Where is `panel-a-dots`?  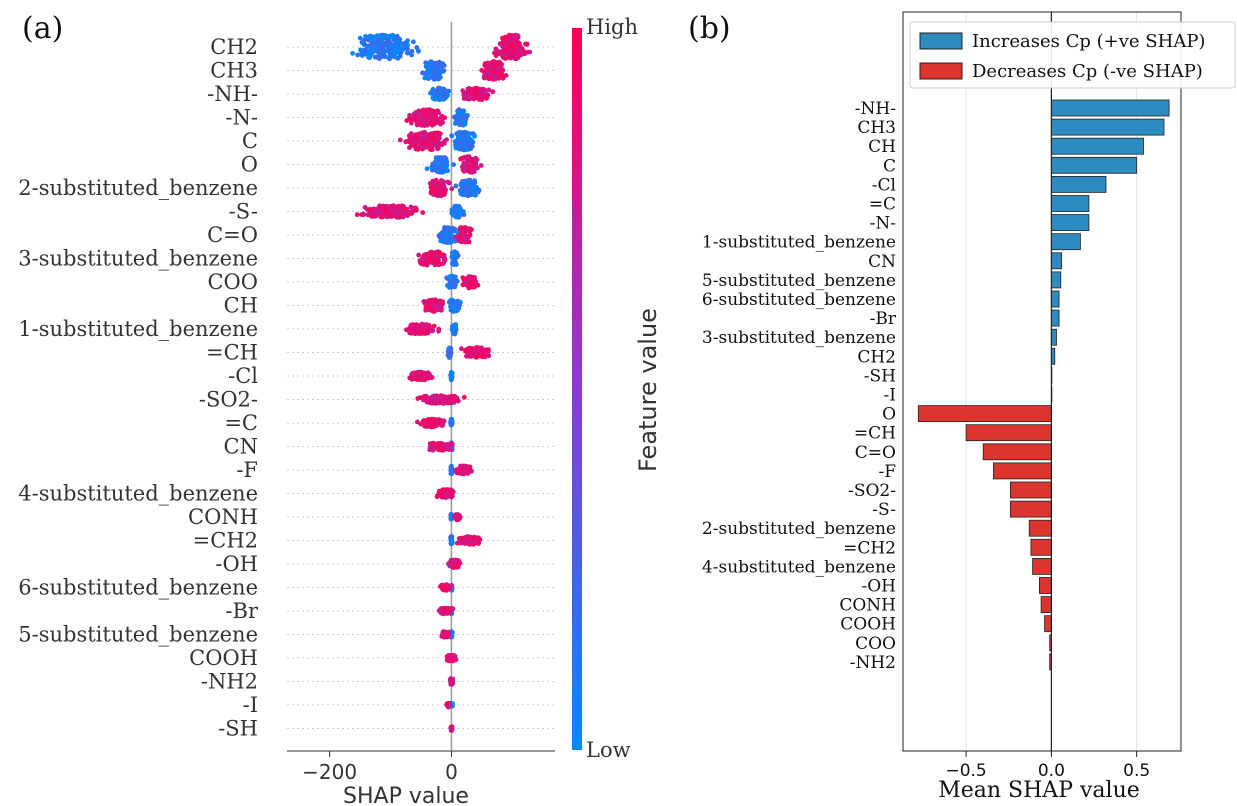 panel-a-dots is located at coordinates (441, 382).